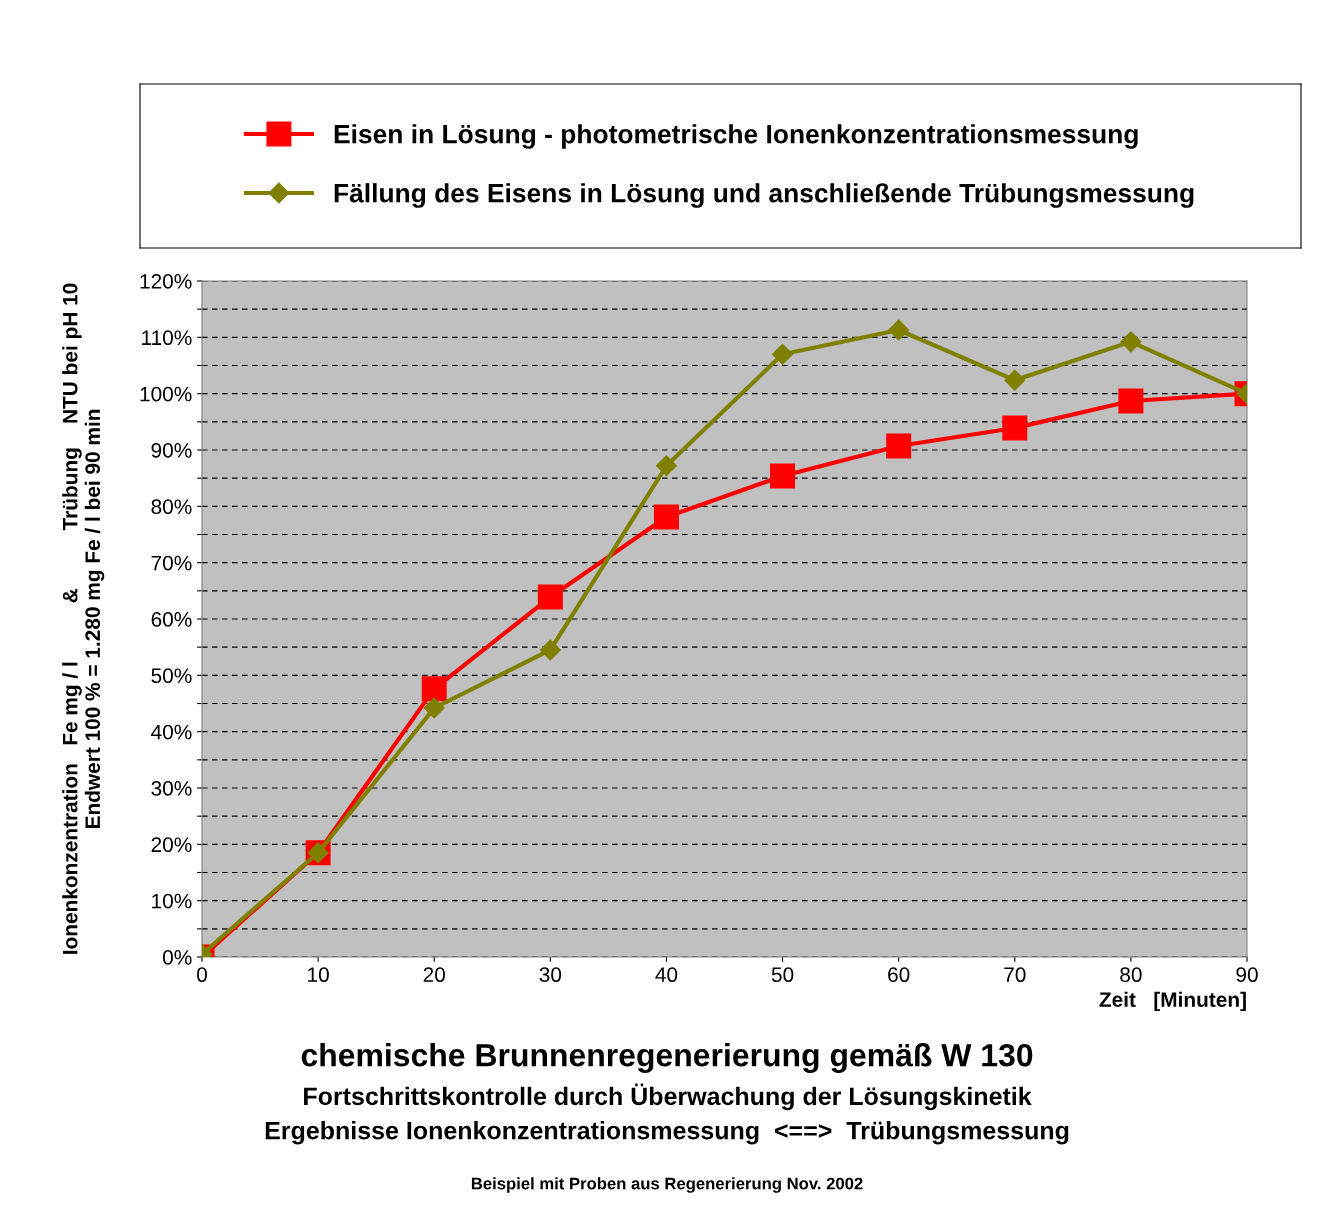 This screenshot has height=1224, width=1334. Describe the element at coordinates (667, 1185) in the screenshot. I see `text: Beispiel mit Proben aus Regenerierung Nov. 2002` at that location.